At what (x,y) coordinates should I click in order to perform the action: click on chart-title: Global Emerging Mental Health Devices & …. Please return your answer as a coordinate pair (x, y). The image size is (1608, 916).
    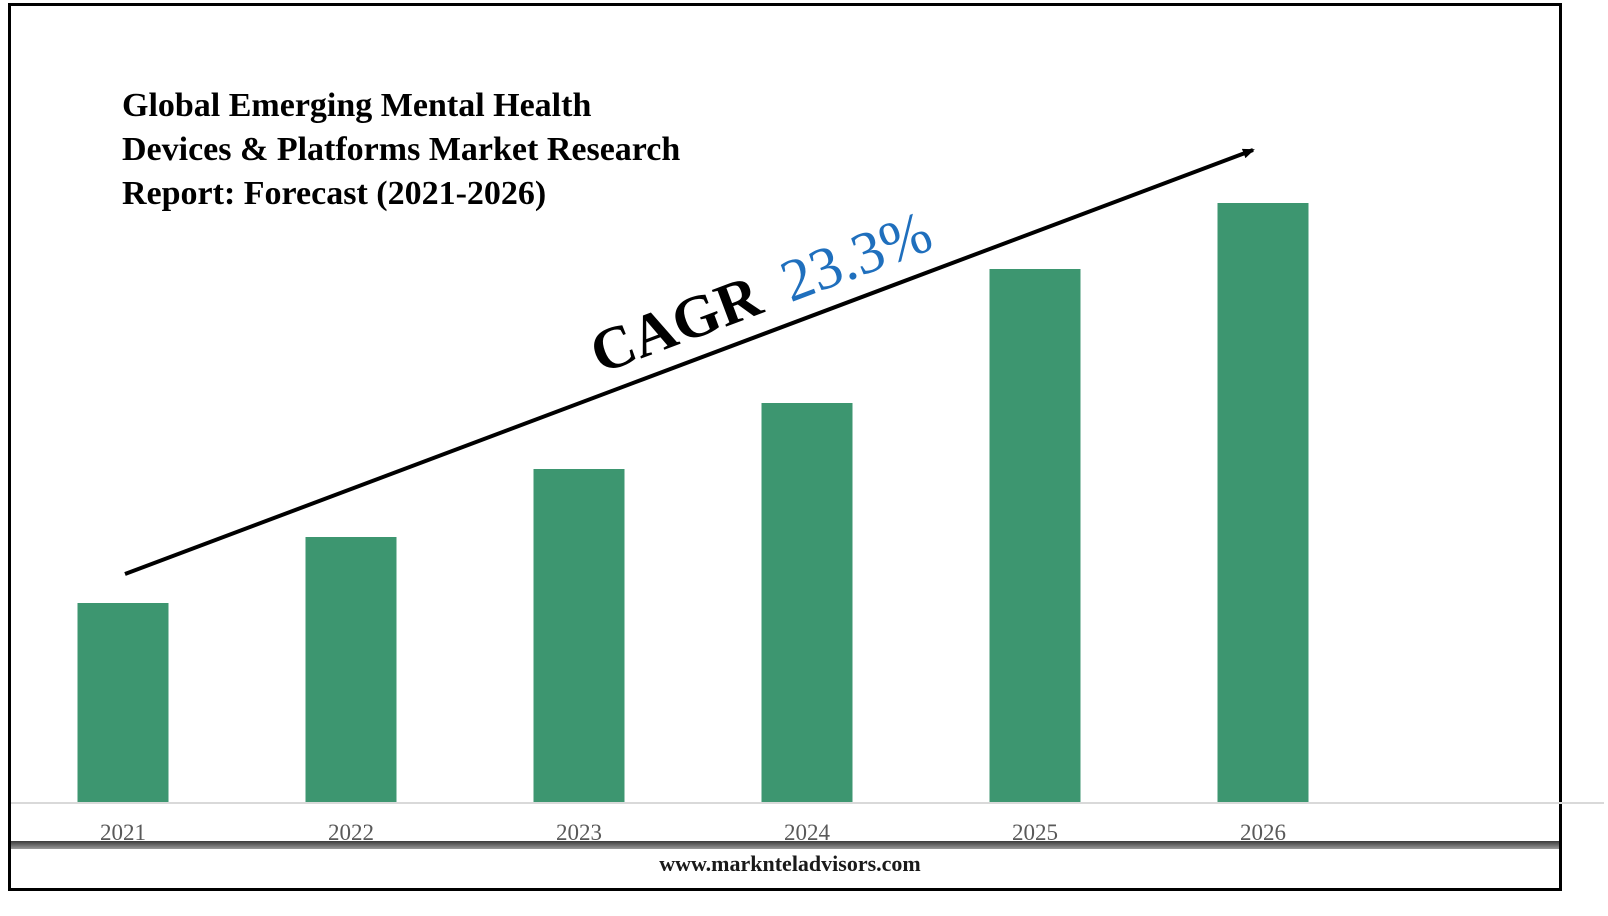
    Looking at the image, I should click on (442, 150).